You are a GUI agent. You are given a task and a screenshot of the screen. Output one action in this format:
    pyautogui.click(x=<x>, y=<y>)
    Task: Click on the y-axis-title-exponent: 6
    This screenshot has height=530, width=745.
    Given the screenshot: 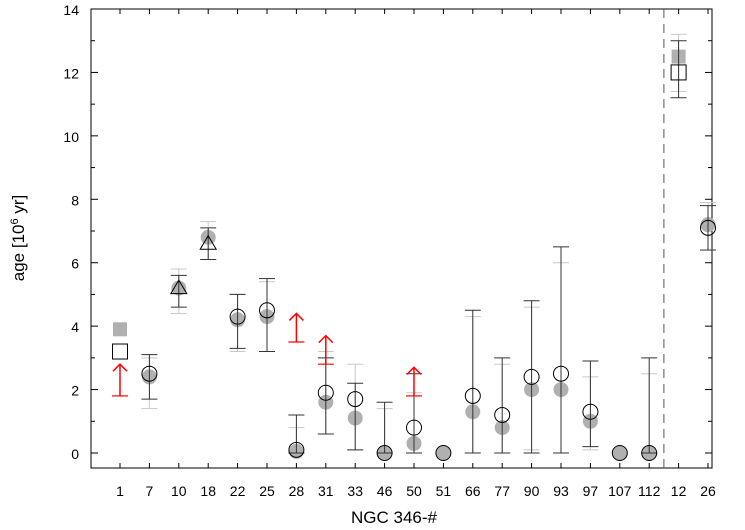 What is the action you would take?
    pyautogui.click(x=15, y=221)
    